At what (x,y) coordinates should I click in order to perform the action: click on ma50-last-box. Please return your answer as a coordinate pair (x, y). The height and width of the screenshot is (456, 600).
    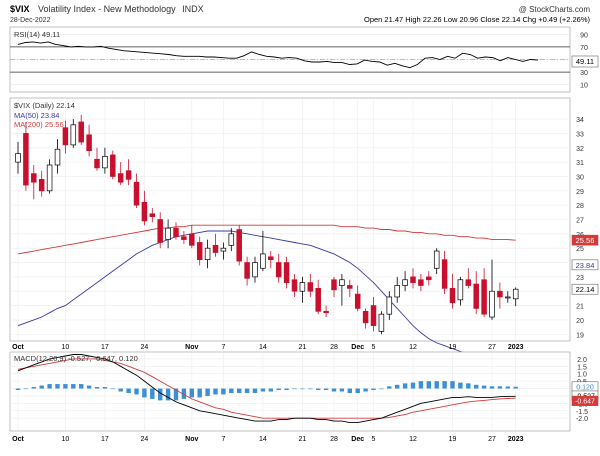
    Looking at the image, I should click on (585, 265).